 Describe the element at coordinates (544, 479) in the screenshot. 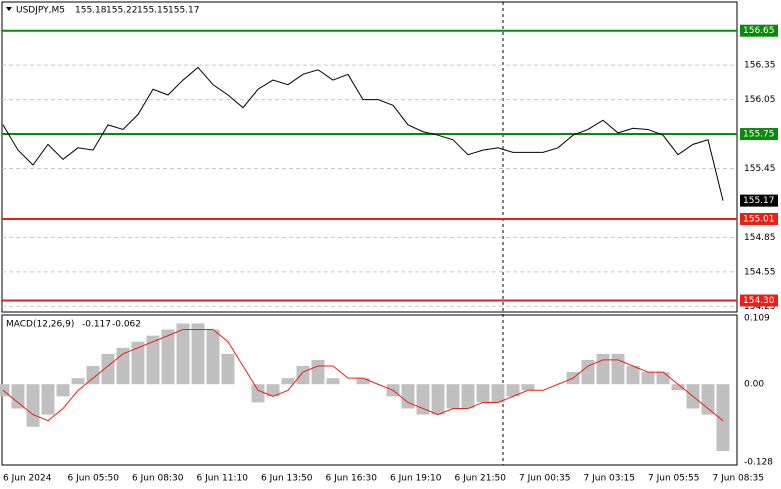

I see `x-tick-label: 7 Jun 00:35` at that location.